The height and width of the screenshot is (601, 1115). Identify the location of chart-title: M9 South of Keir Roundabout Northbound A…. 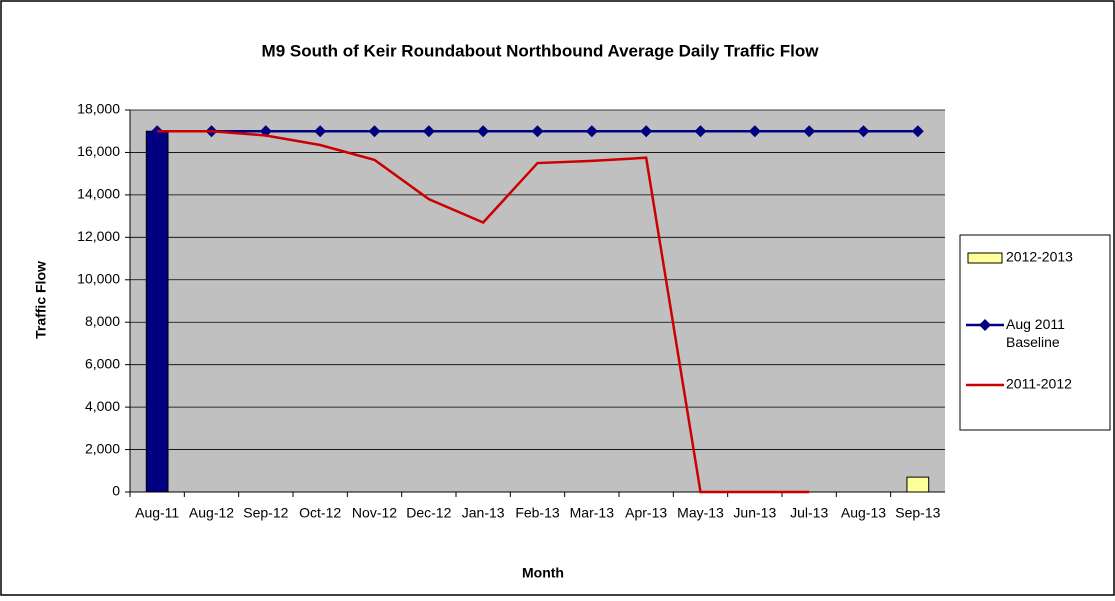
(541, 50).